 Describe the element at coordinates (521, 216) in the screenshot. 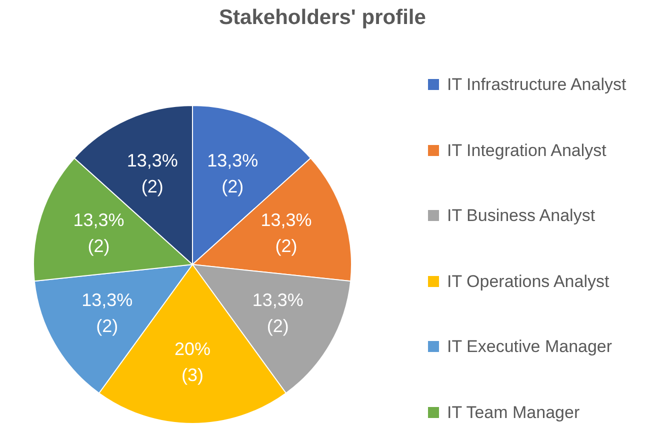

I see `legend-label: IT Business Analyst` at that location.